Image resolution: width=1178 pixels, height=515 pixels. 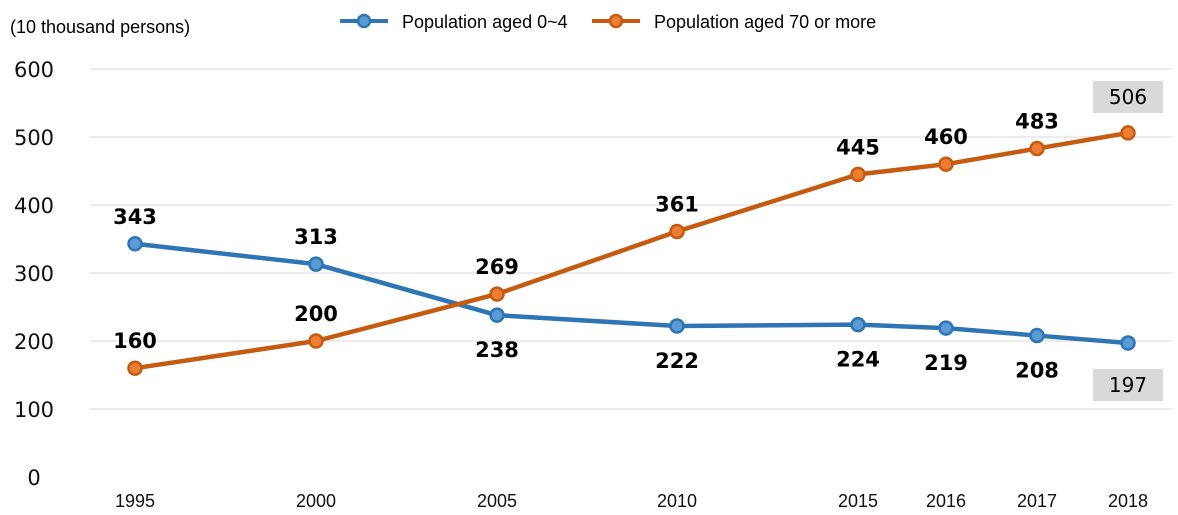 What do you see at coordinates (858, 360) in the screenshot?
I see `data-label: 224` at bounding box center [858, 360].